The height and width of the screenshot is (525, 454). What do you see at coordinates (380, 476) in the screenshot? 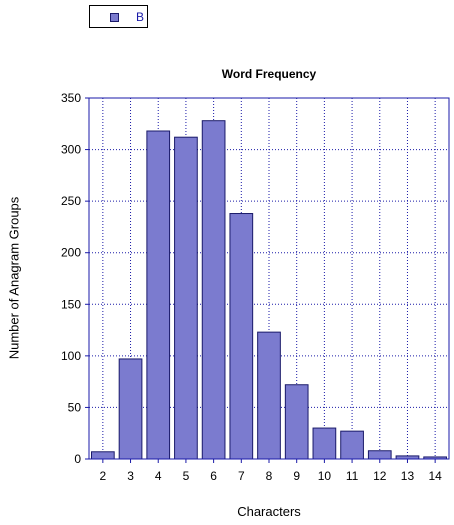
I see `x-tick-label: 12` at bounding box center [380, 476].